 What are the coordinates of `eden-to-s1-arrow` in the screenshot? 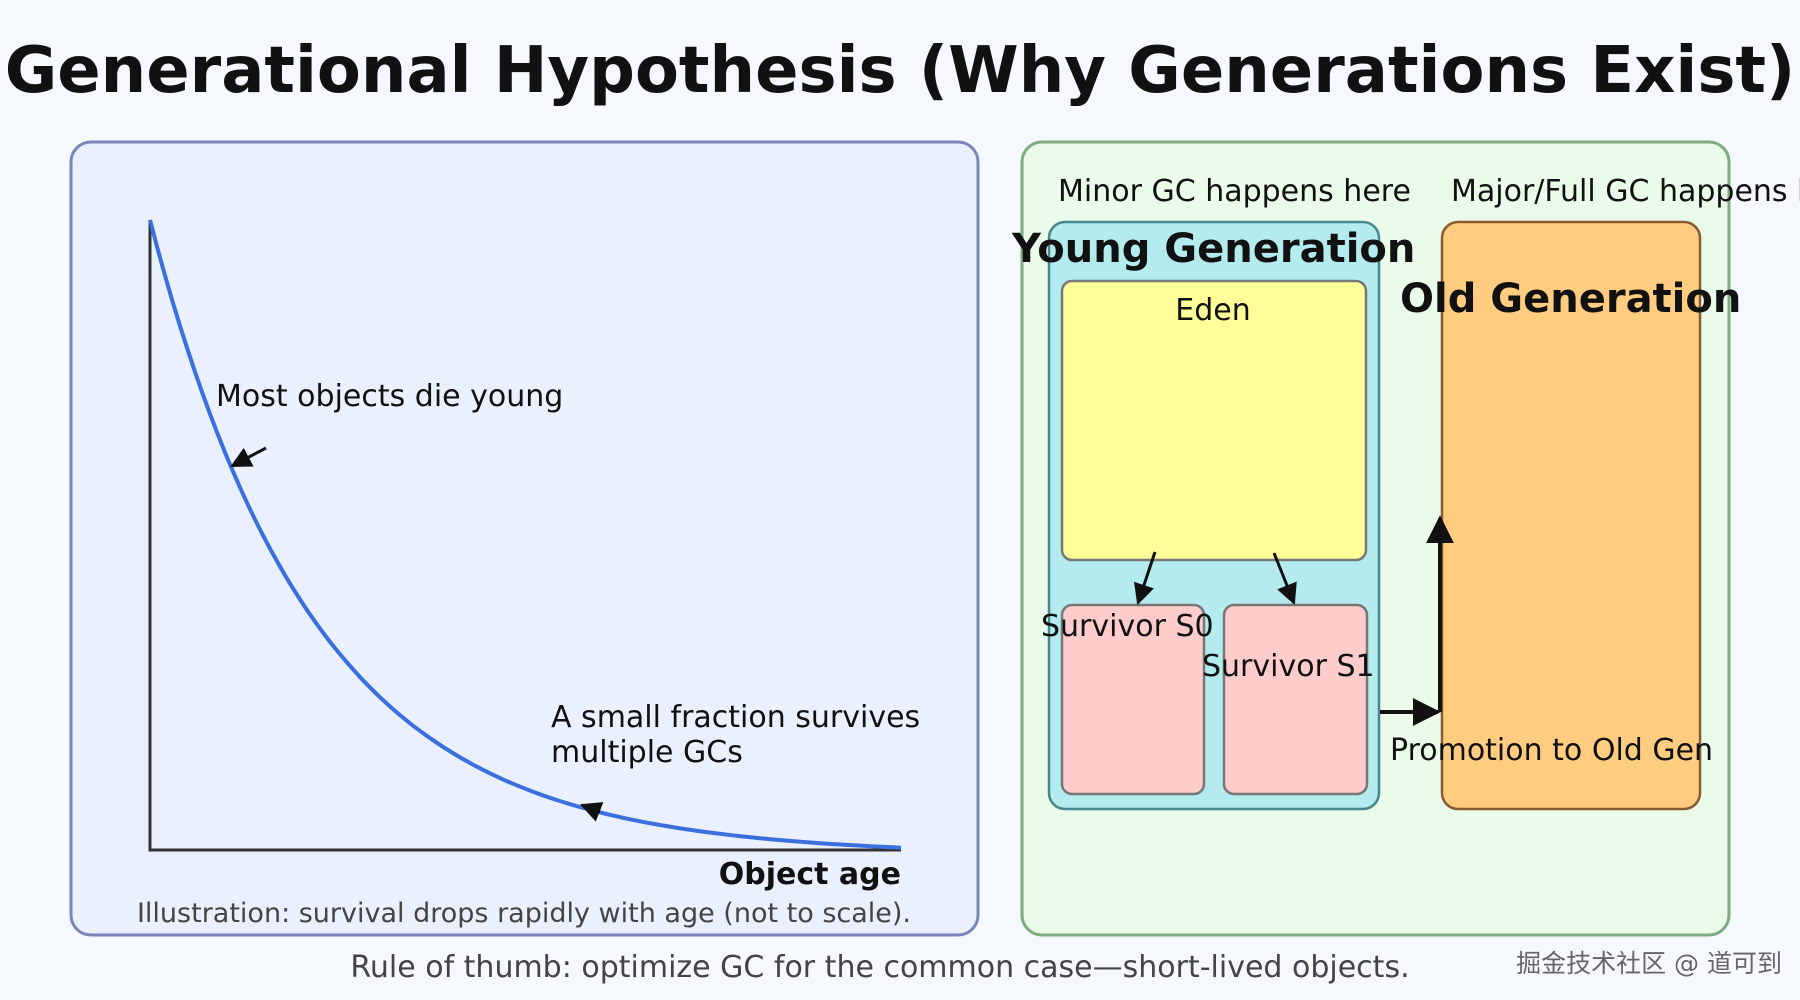 It's located at (1284, 578).